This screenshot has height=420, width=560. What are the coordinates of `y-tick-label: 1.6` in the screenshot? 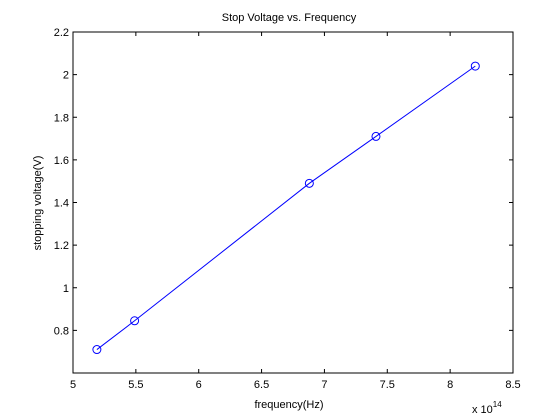 It's located at (61, 161).